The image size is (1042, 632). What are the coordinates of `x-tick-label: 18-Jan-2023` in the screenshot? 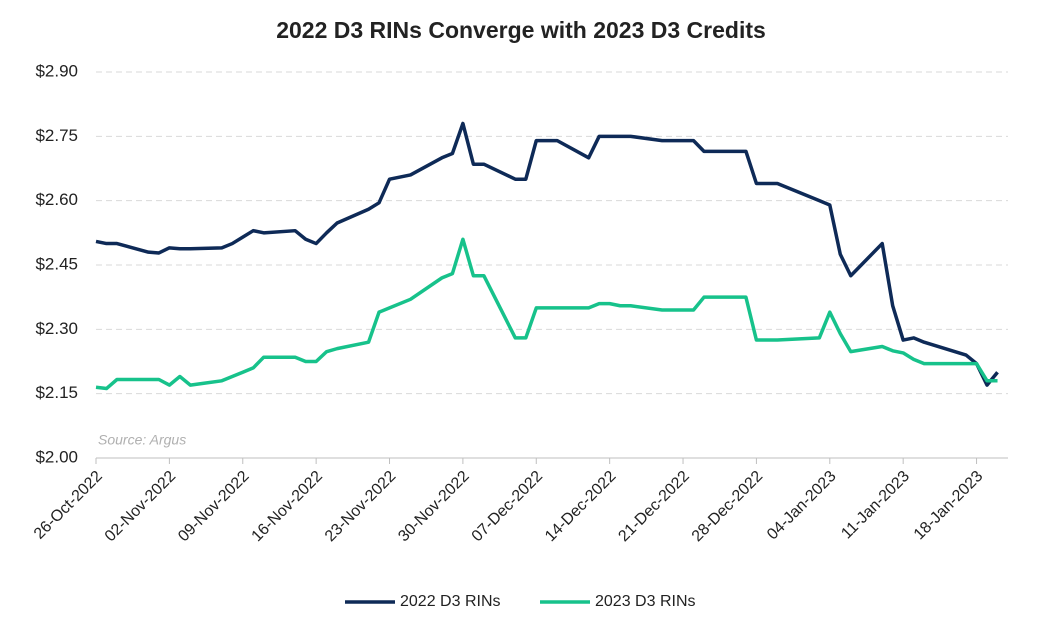 It's located at (949, 506).